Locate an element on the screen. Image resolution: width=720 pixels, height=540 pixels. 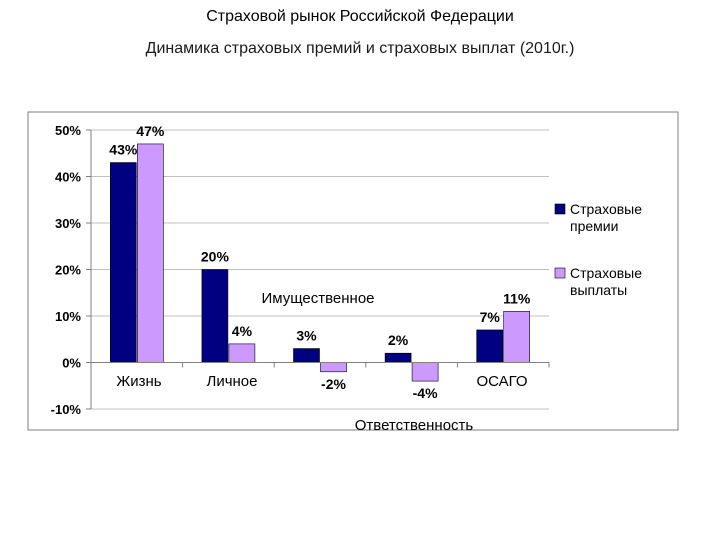
data-label: 4% is located at coordinates (242, 331).